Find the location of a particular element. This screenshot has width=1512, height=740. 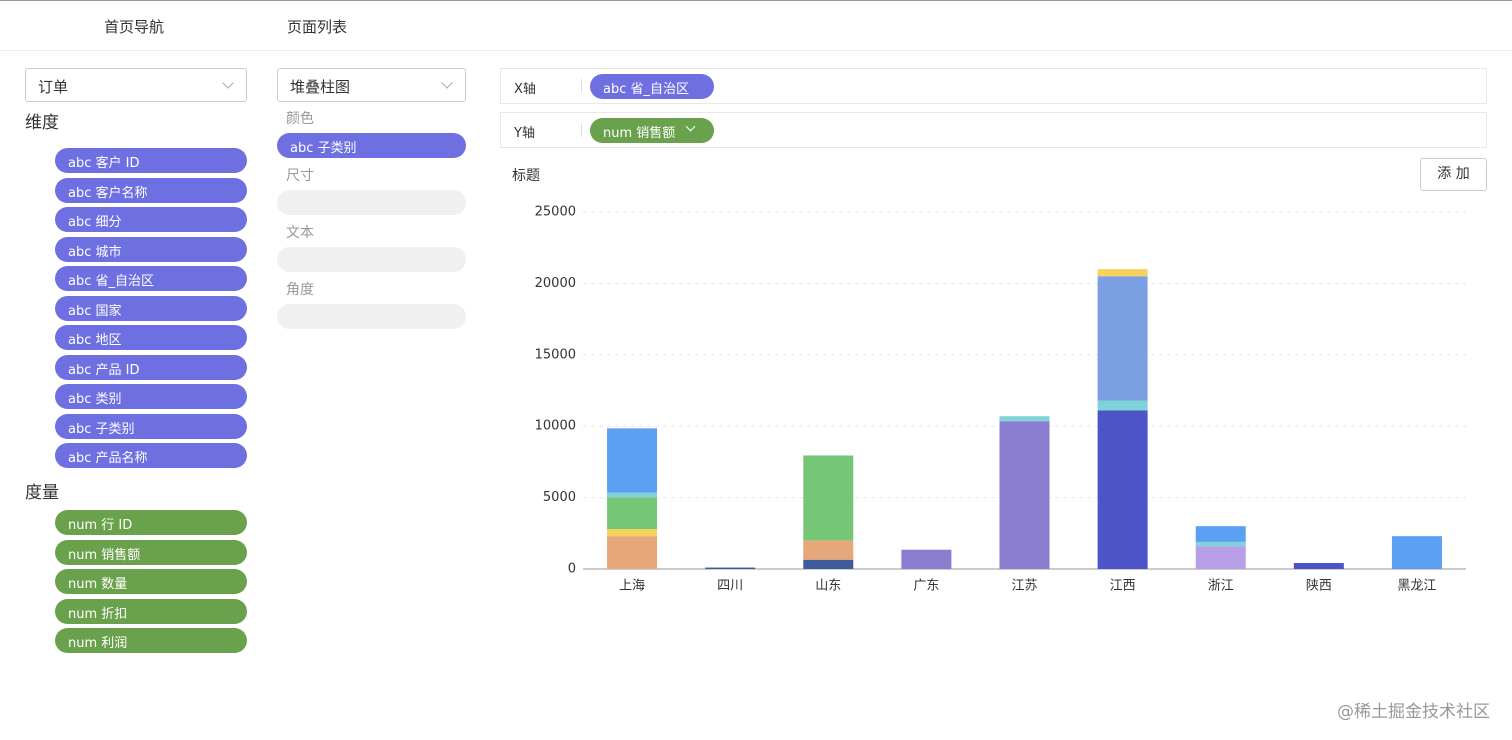

dimension-pill: abc 地区 is located at coordinates (151, 337).